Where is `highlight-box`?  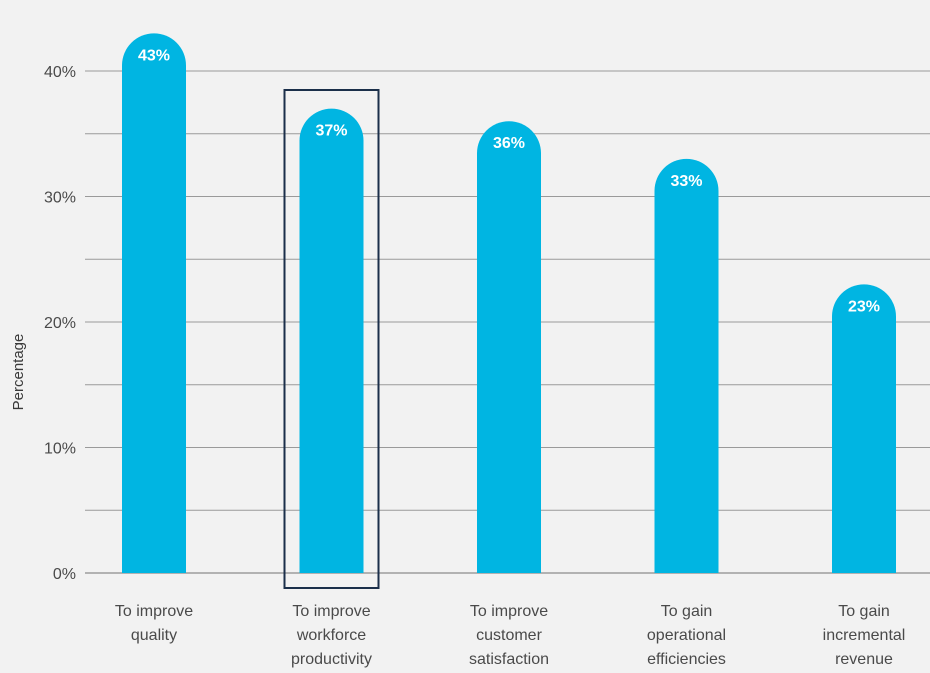
highlight-box is located at coordinates (331, 339).